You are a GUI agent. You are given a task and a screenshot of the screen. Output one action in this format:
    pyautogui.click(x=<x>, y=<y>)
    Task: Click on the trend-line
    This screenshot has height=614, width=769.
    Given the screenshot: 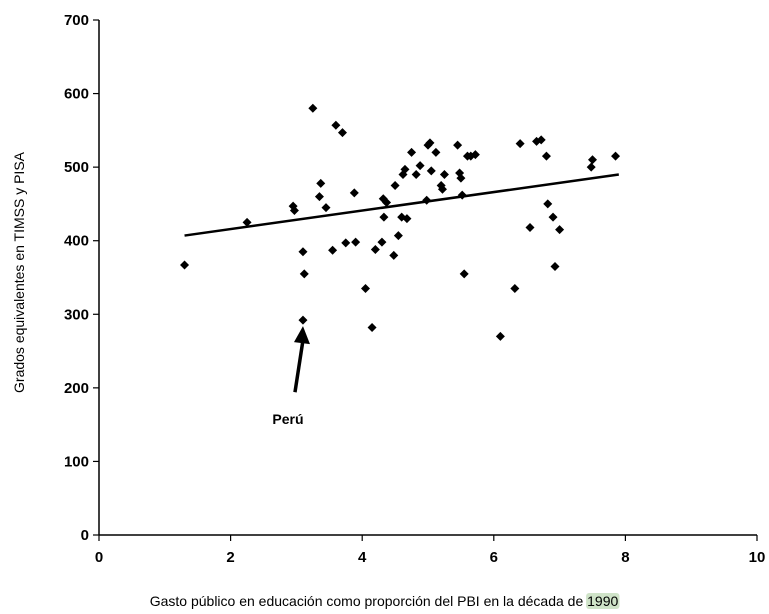 What is the action you would take?
    pyautogui.click(x=401, y=205)
    